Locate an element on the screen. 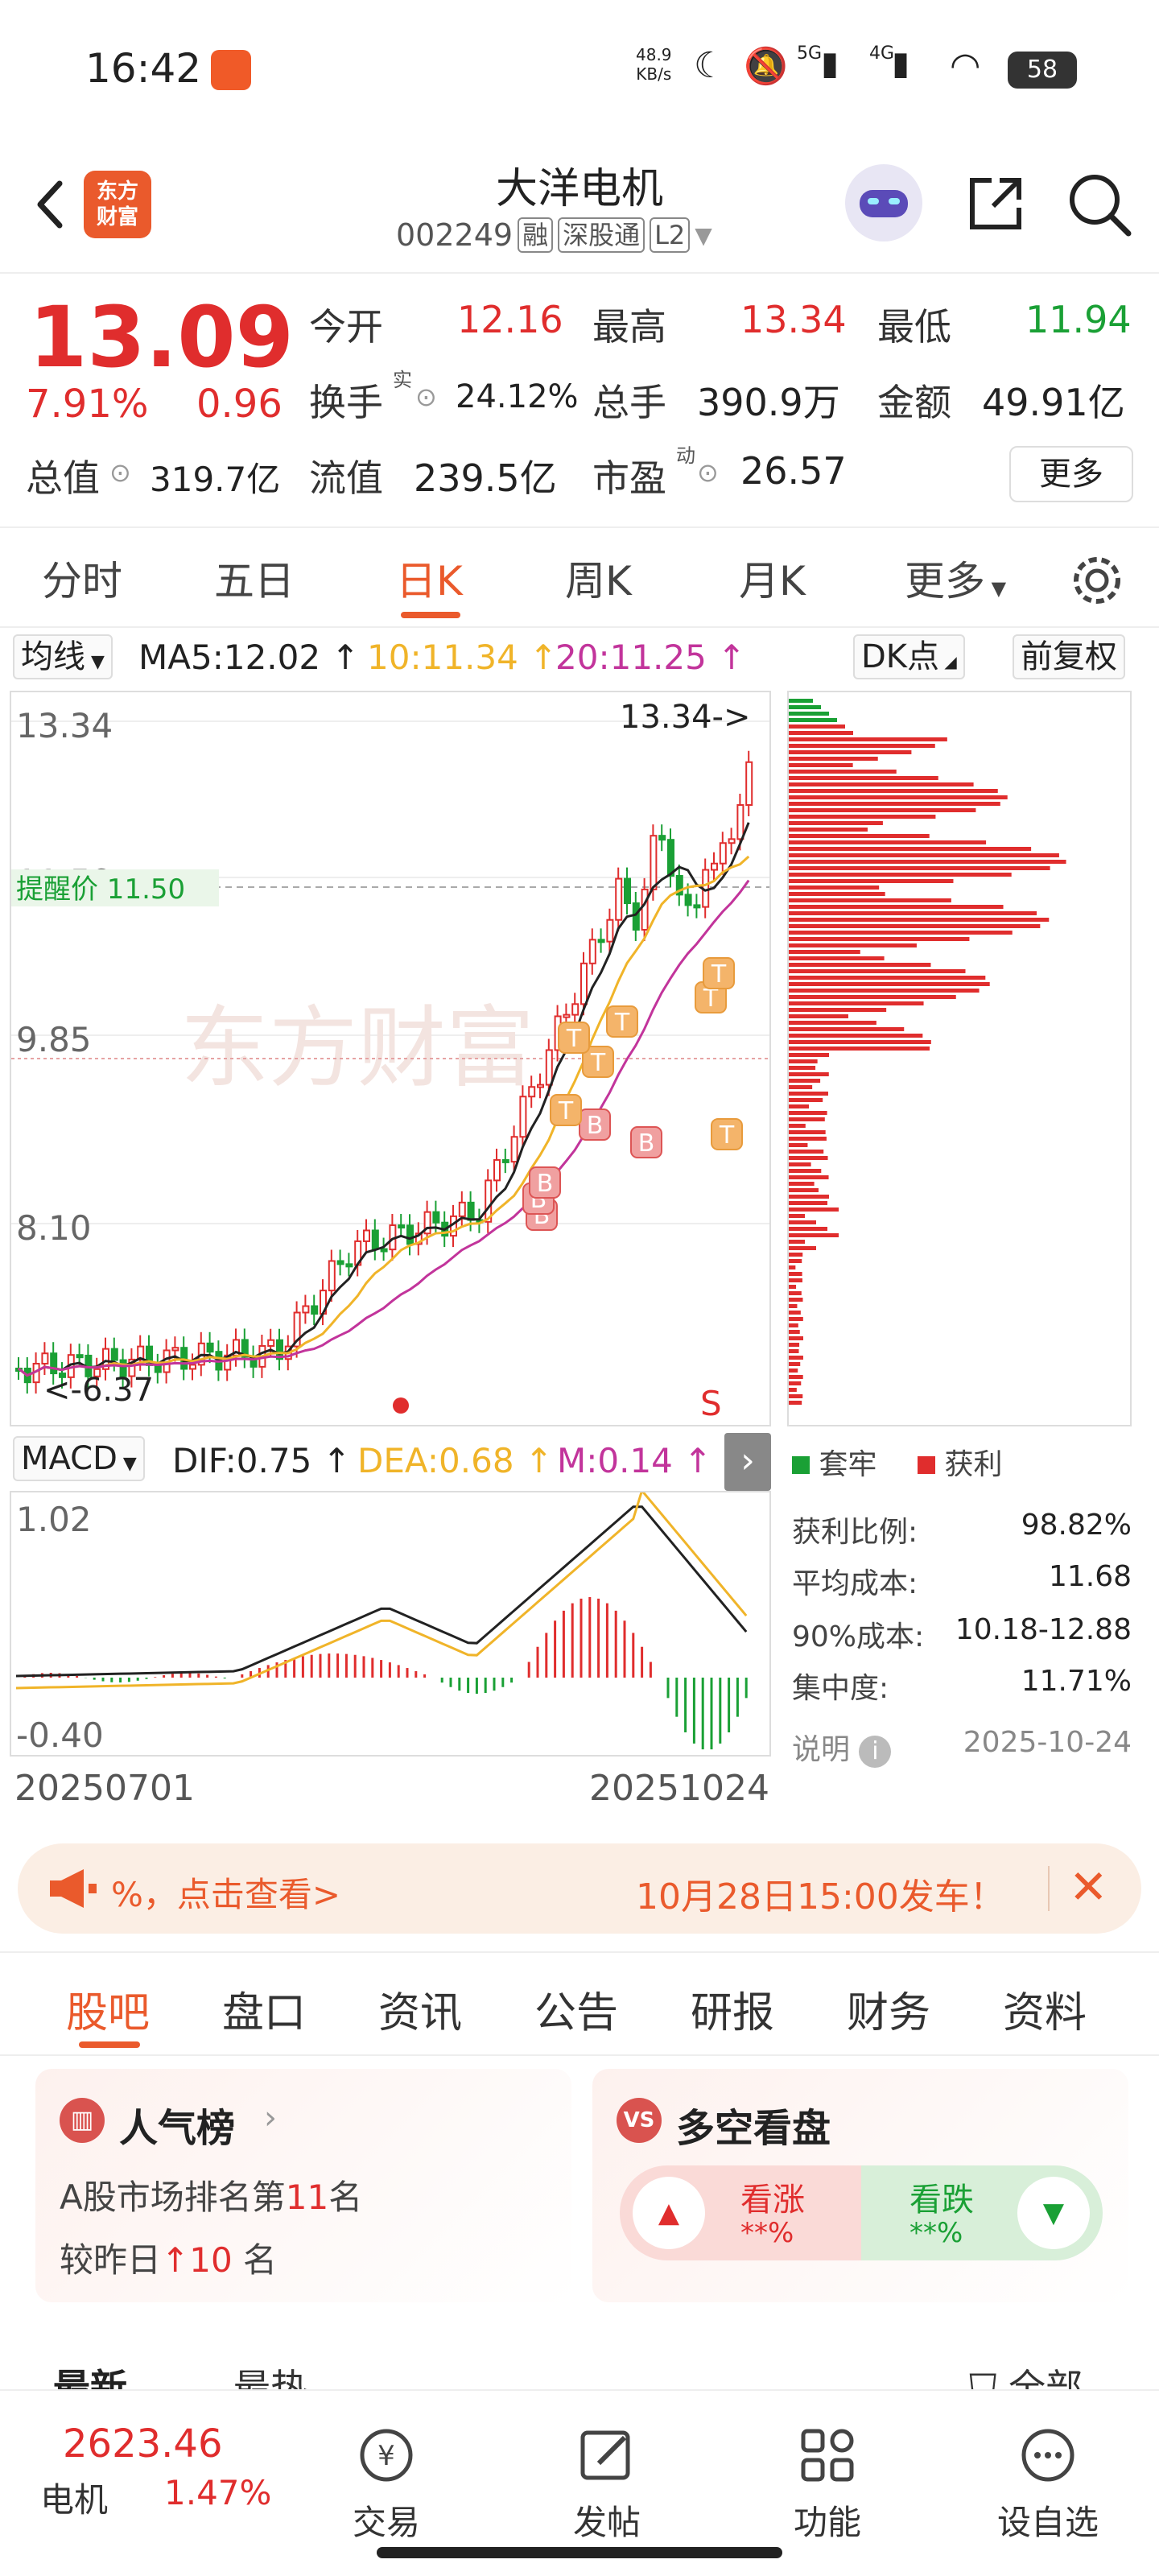 Image resolution: width=1159 pixels, height=2576 pixels. tab-forum: 股吧 is located at coordinates (108, 2013).